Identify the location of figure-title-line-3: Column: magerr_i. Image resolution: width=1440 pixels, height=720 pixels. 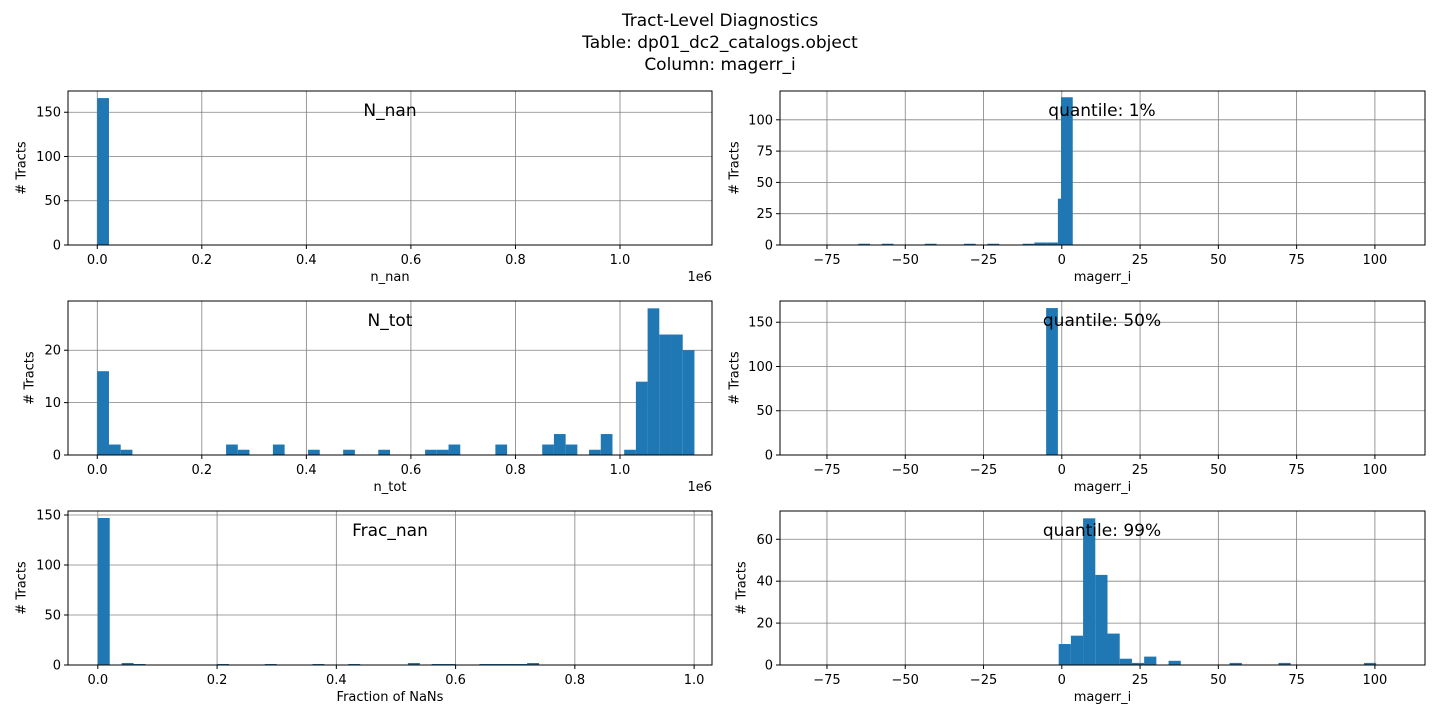
(720, 65).